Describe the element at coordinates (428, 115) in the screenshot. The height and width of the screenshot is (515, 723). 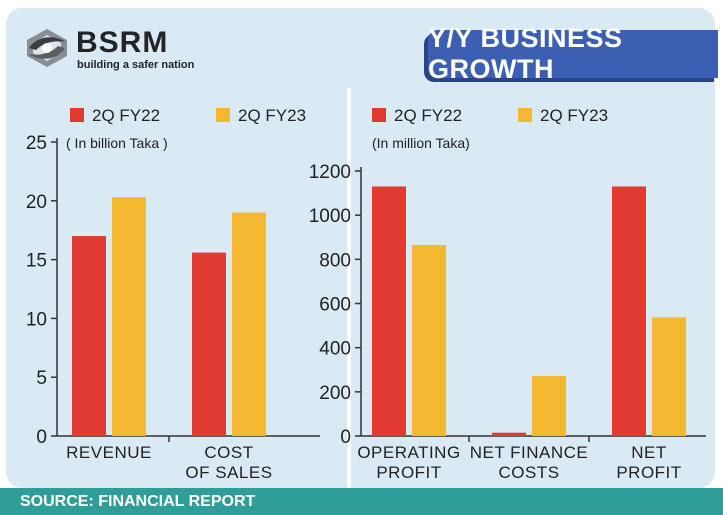
I see `right-legend-label-0: 2Q FY22` at that location.